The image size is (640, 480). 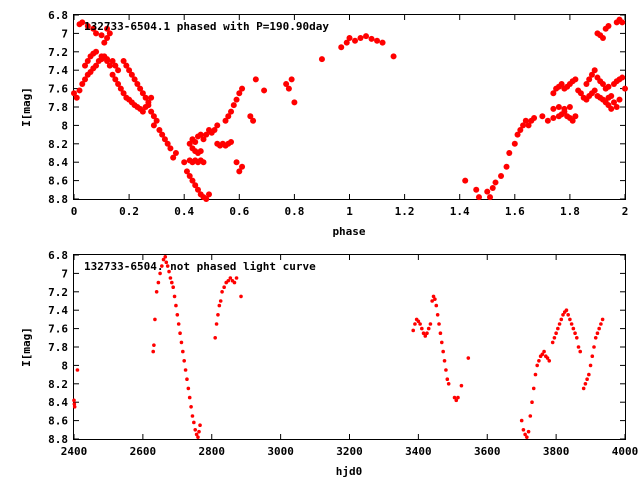 I want to click on y-tick-label: 7.2, so click(x=58, y=52).